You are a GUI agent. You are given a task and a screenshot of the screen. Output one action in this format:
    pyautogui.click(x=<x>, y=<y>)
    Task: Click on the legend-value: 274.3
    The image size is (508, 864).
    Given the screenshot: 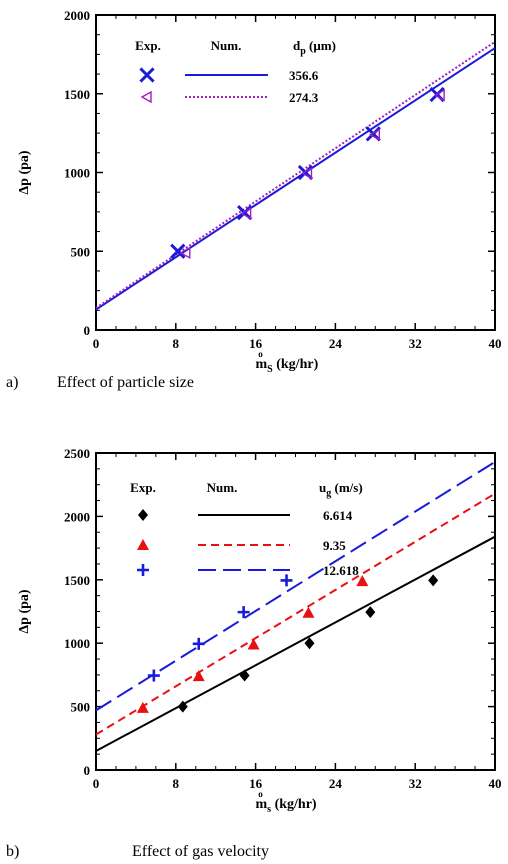 What is the action you would take?
    pyautogui.click(x=304, y=97)
    